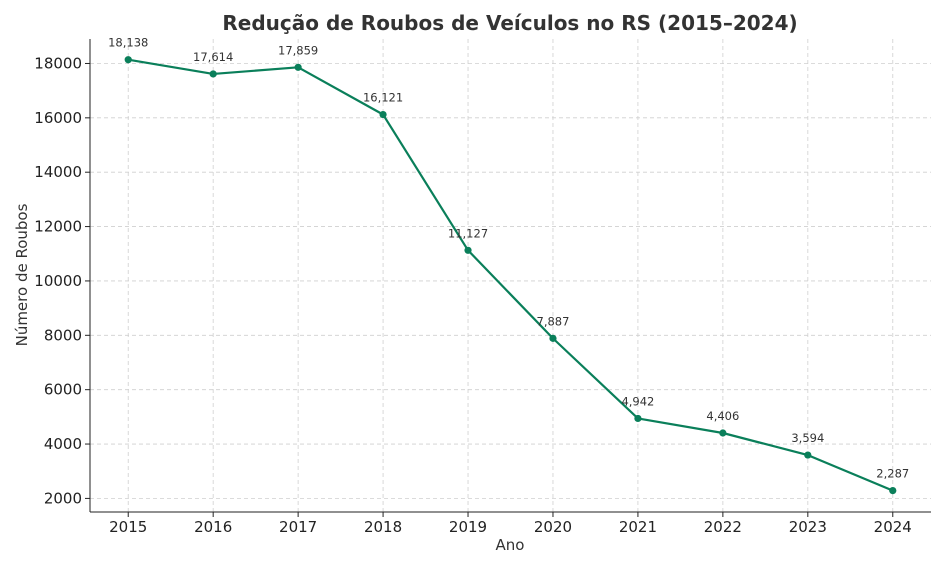 The height and width of the screenshot is (567, 945). I want to click on y-tick-label: 10000, so click(58, 281).